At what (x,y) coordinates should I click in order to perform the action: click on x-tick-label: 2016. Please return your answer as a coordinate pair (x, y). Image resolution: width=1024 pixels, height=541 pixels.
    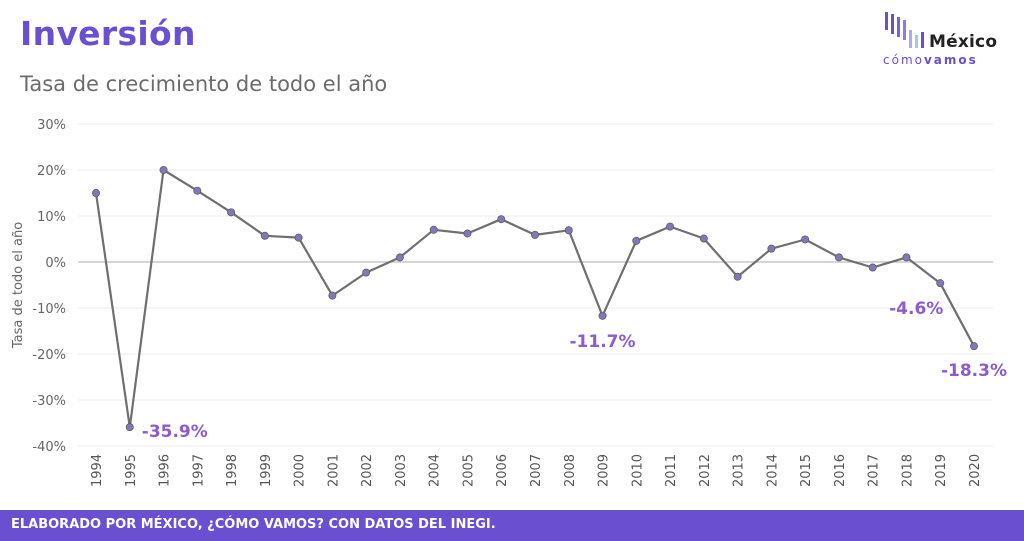
    Looking at the image, I should click on (840, 470).